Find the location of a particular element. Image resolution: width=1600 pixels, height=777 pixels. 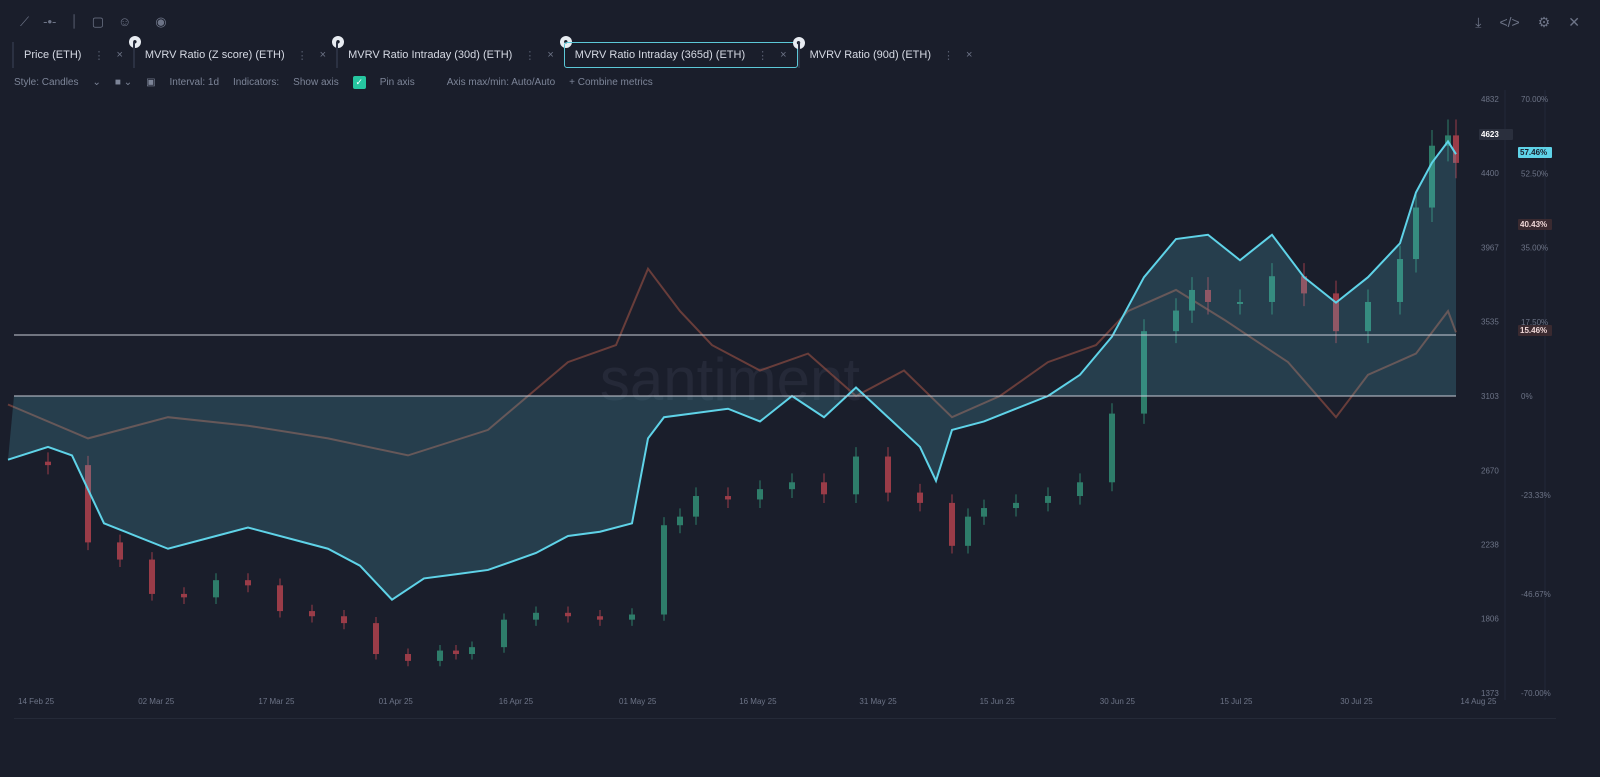

x-tick: 15 Jun 25 is located at coordinates (998, 701).